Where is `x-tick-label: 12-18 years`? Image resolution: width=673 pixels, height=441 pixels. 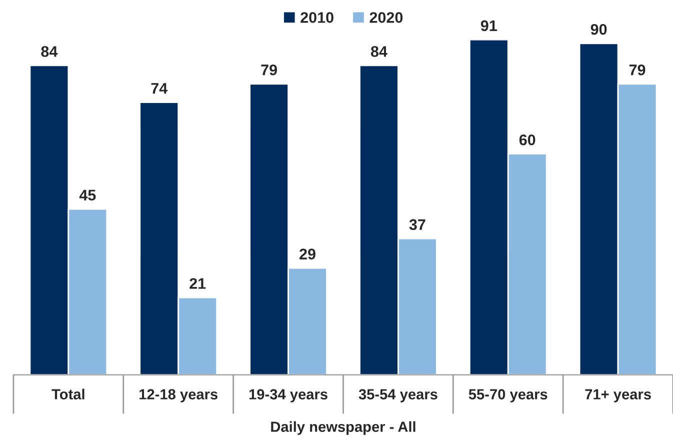
x-tick-label: 12-18 years is located at coordinates (179, 395).